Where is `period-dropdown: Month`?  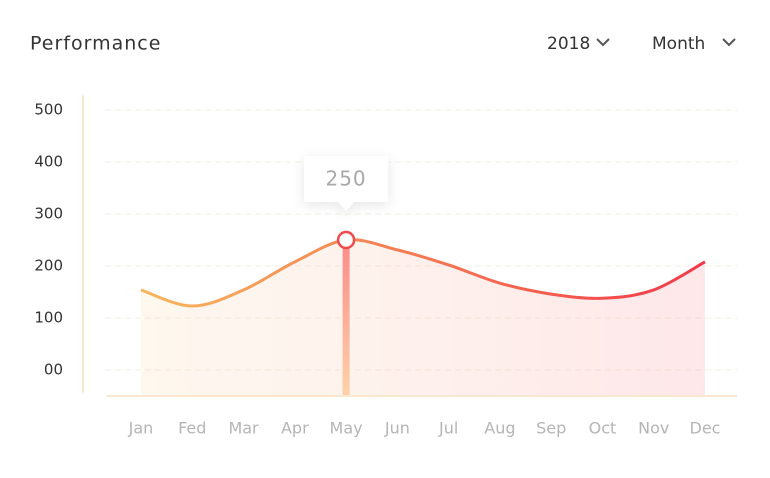 period-dropdown: Month is located at coordinates (694, 44).